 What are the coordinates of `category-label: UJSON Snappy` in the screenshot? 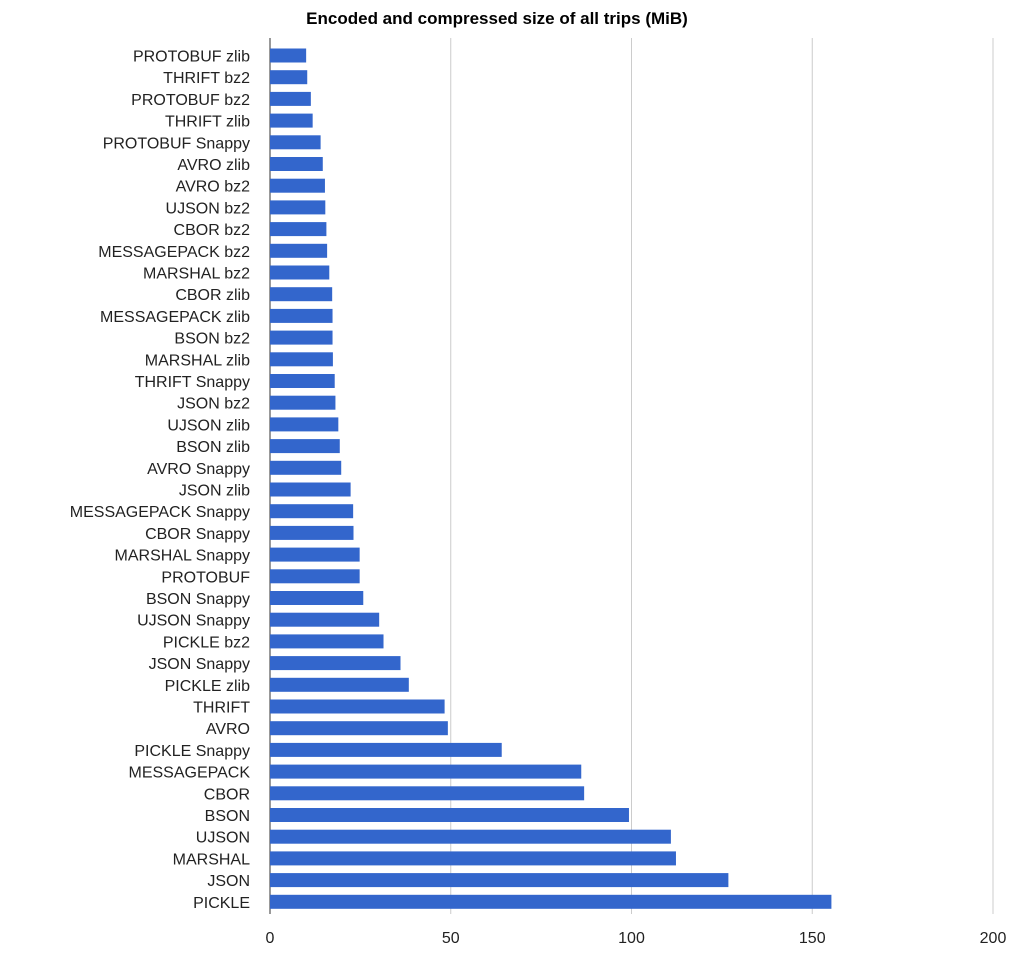 It's located at (193, 621).